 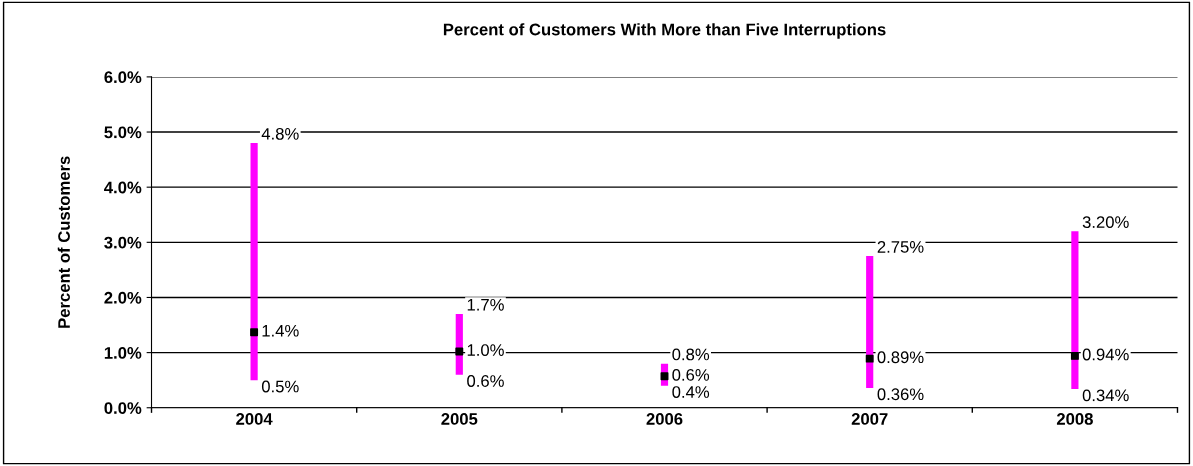 What do you see at coordinates (1074, 419) in the screenshot?
I see `x-tick-label: 2008` at bounding box center [1074, 419].